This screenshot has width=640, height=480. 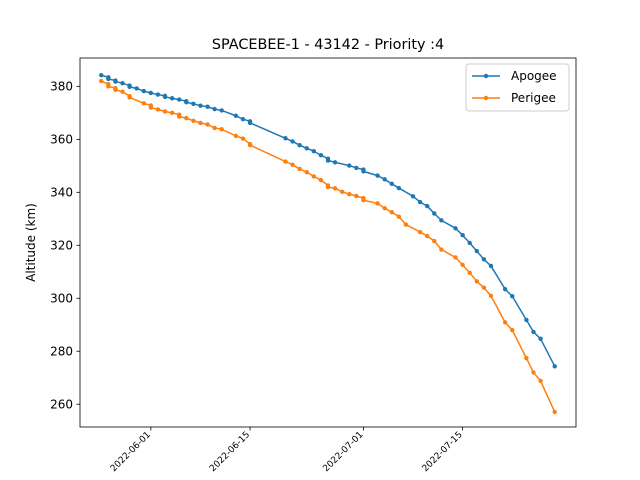 I want to click on y-tick-label: 340, so click(x=61, y=193).